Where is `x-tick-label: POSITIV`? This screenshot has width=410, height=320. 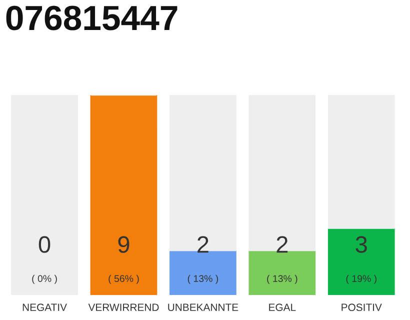 x-tick-label: POSITIV is located at coordinates (362, 308).